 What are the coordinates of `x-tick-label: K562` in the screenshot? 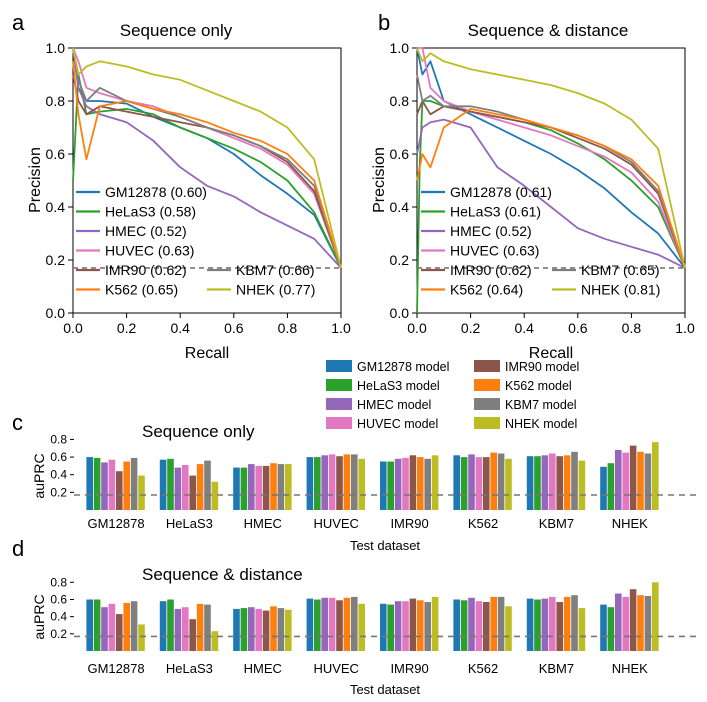 It's located at (483, 523).